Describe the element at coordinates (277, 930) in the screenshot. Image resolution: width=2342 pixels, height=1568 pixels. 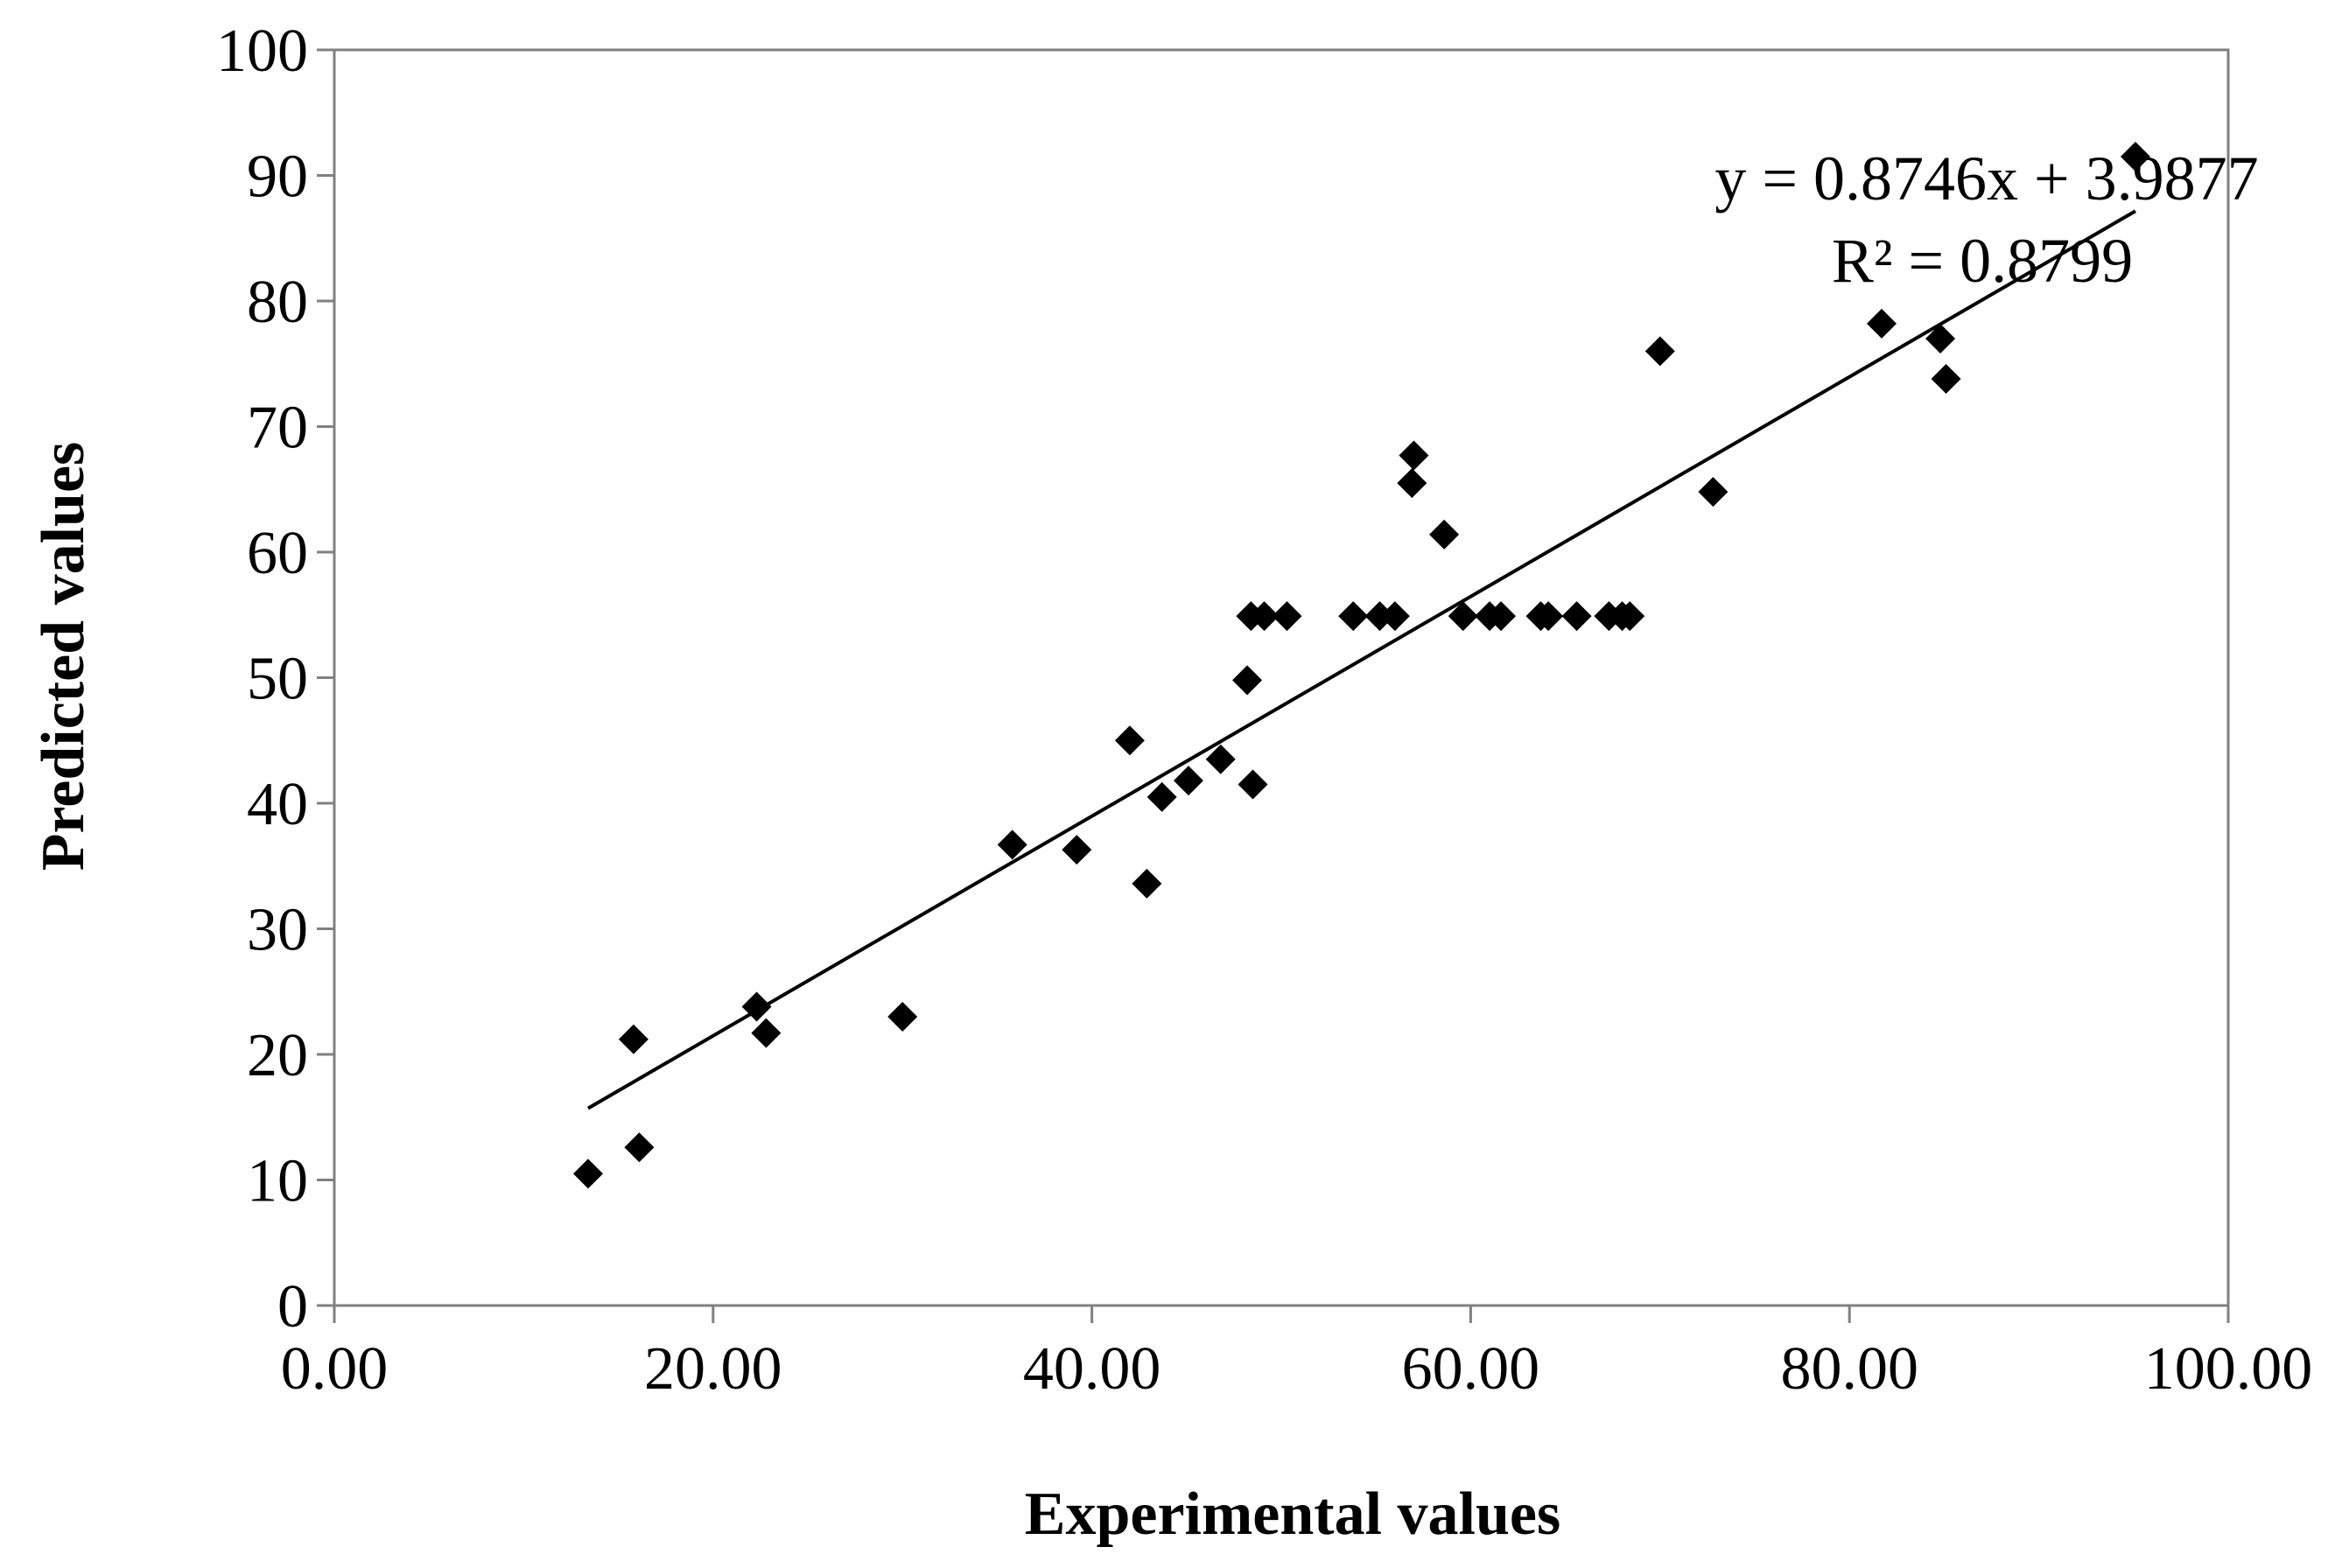
I see `y-tick-label: 30` at that location.